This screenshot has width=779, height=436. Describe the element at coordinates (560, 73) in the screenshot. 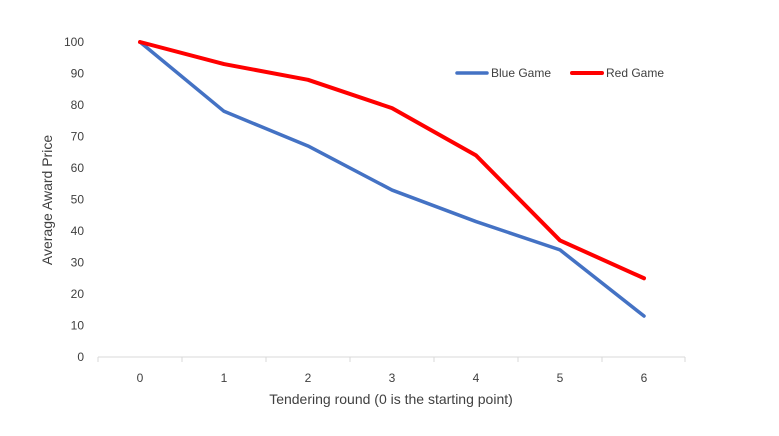

I see `legend: Blue Game Red Game` at that location.